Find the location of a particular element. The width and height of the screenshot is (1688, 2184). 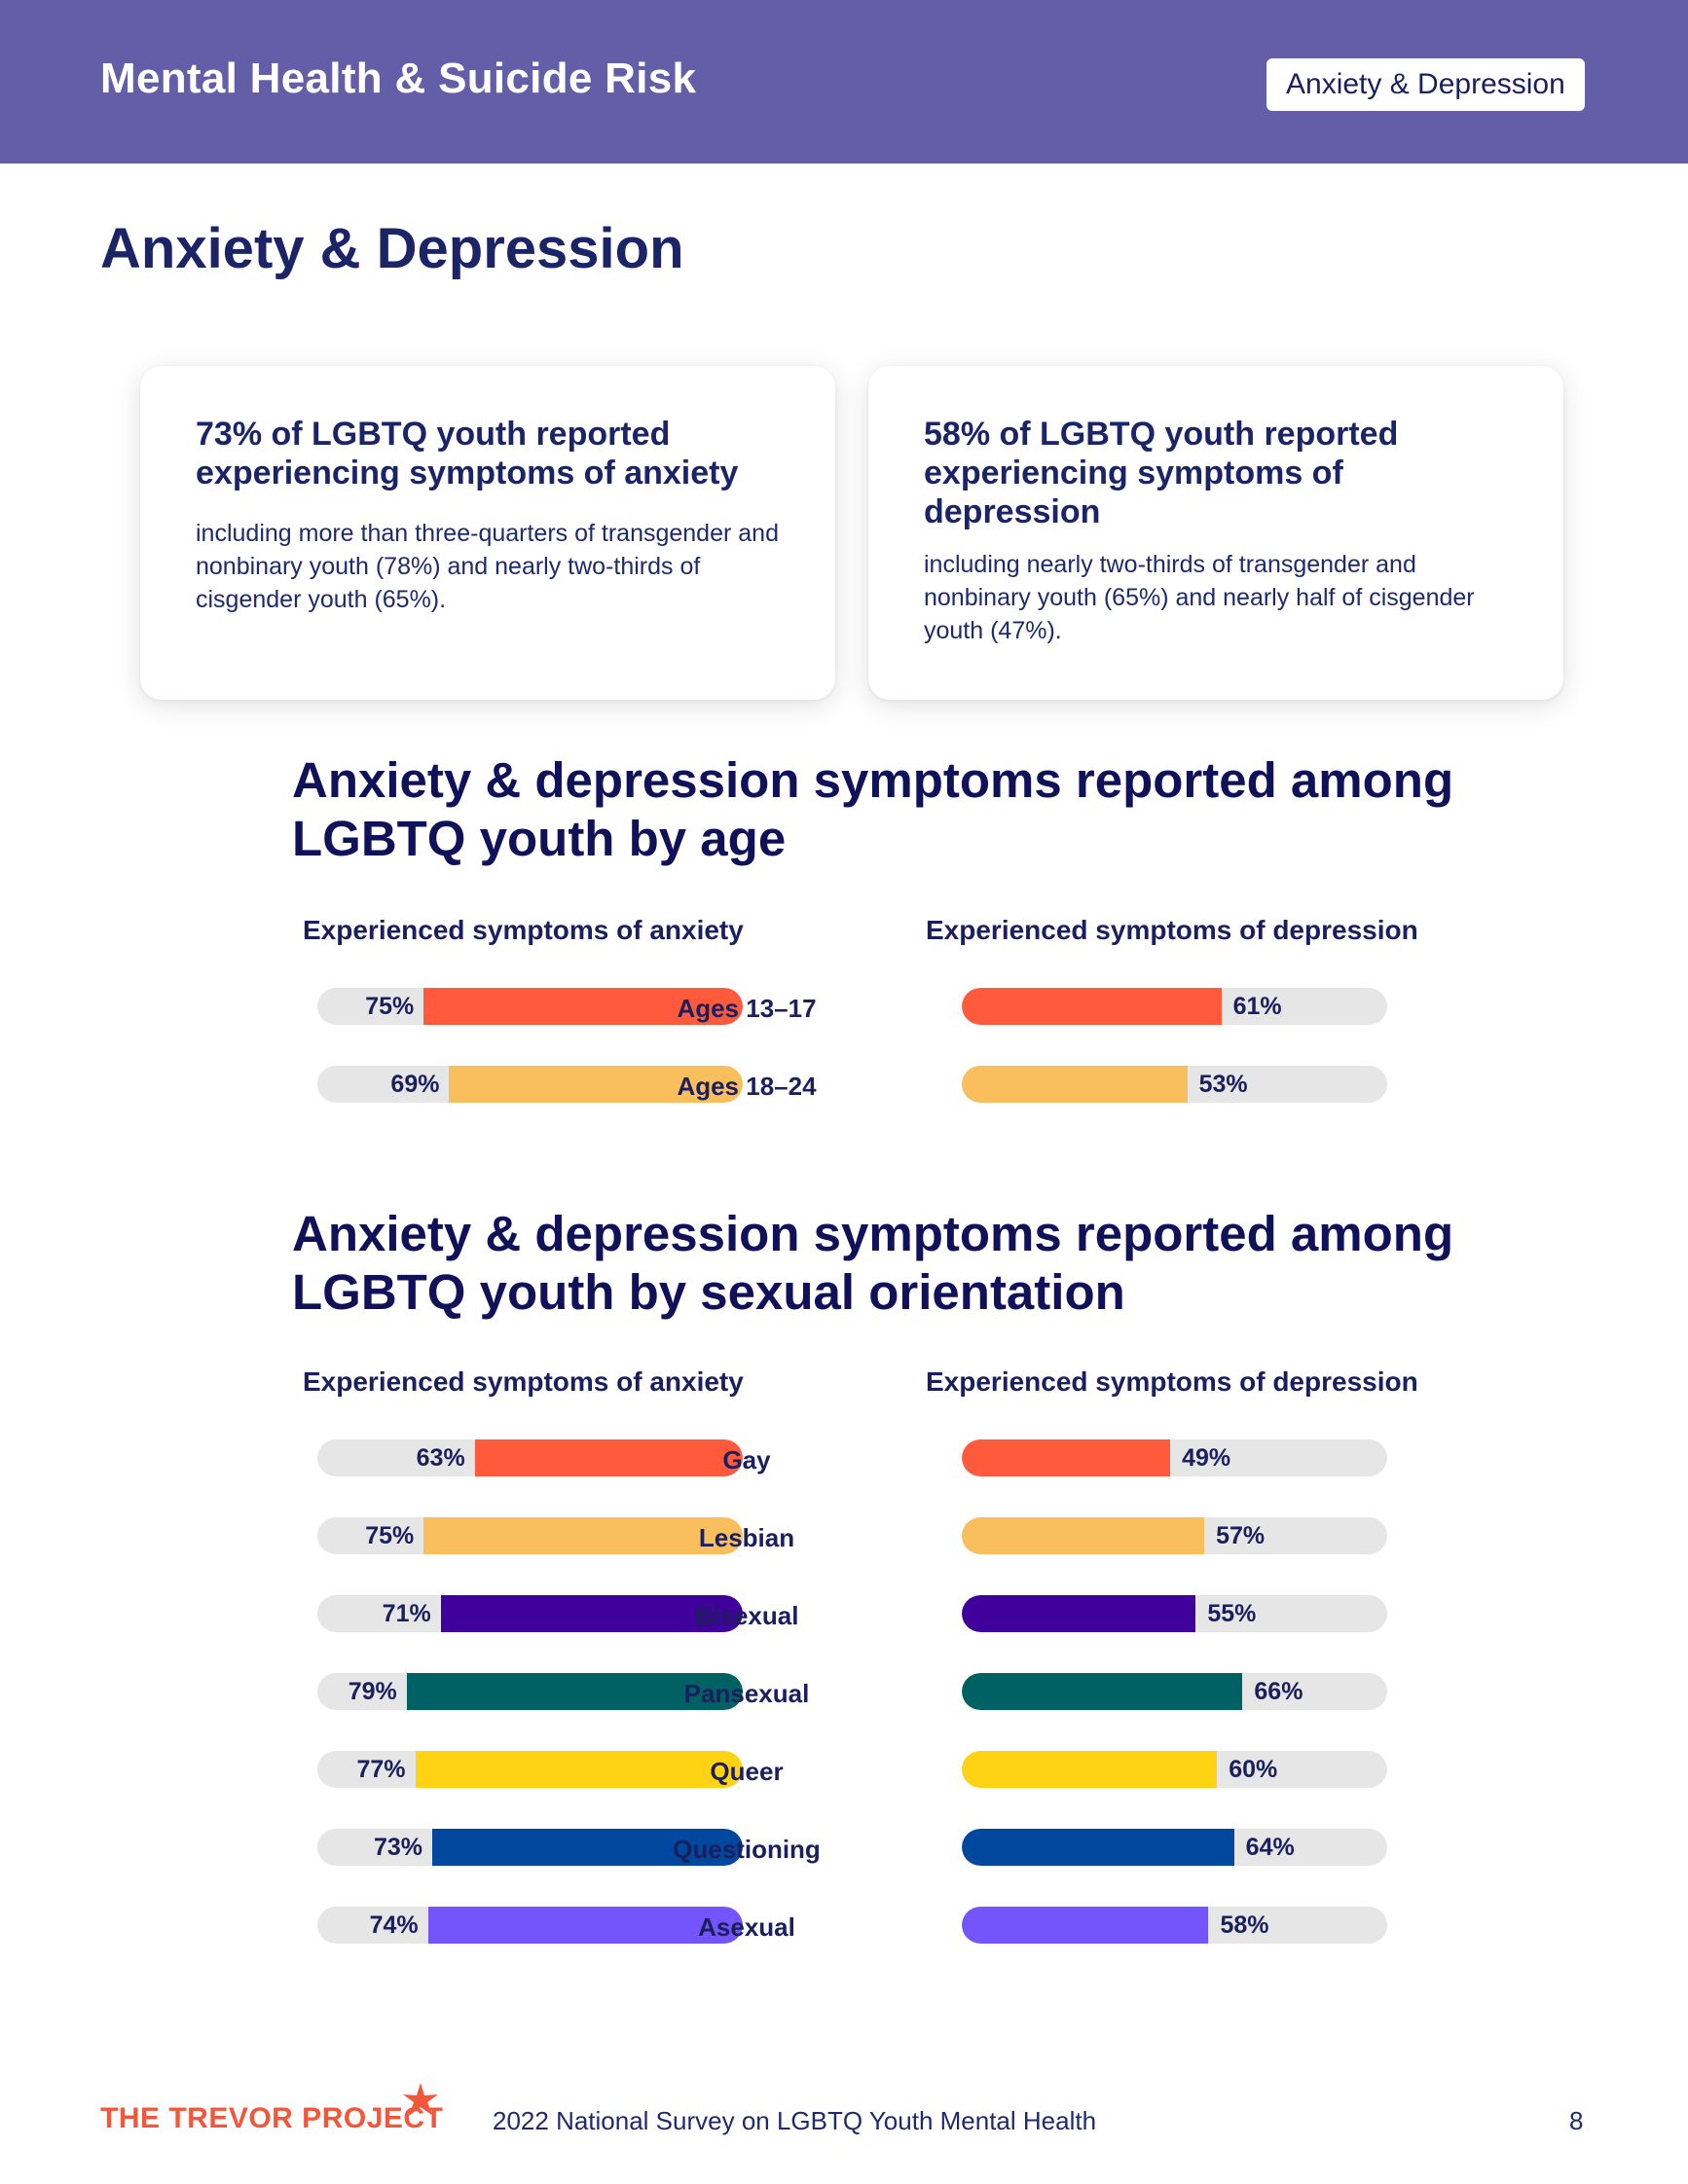

category-label-ages-13-17: Ages 13–17 is located at coordinates (747, 1008).